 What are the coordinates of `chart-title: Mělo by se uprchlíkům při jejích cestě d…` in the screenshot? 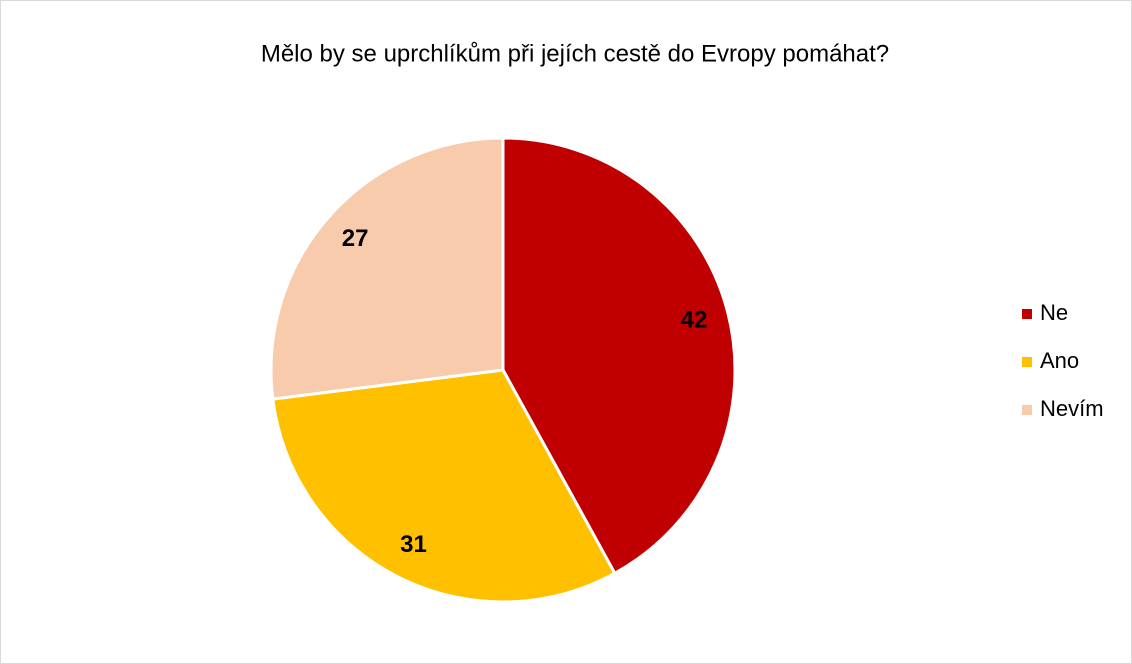 It's located at (575, 53).